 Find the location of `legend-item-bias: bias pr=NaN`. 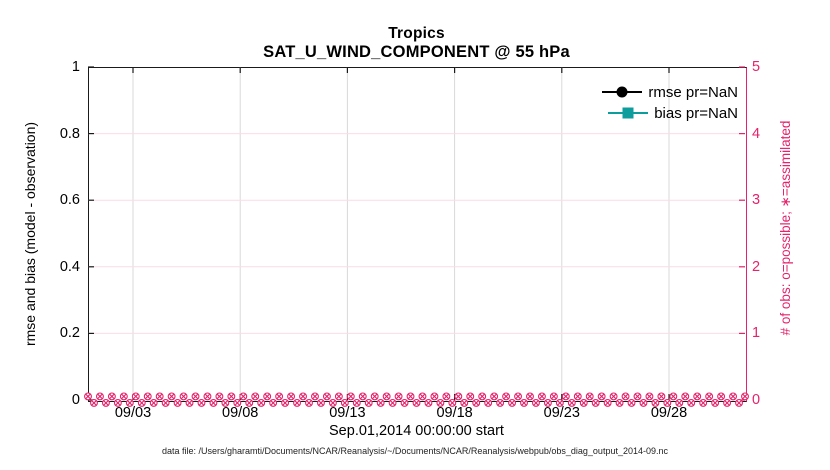

legend-item-bias: bias pr=NaN is located at coordinates (672, 113).